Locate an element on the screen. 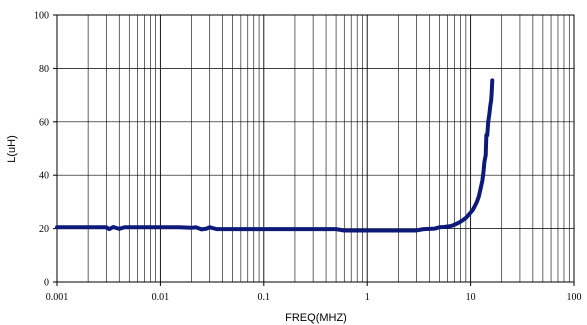  y-axis-label: L(uH) is located at coordinates (12, 149).